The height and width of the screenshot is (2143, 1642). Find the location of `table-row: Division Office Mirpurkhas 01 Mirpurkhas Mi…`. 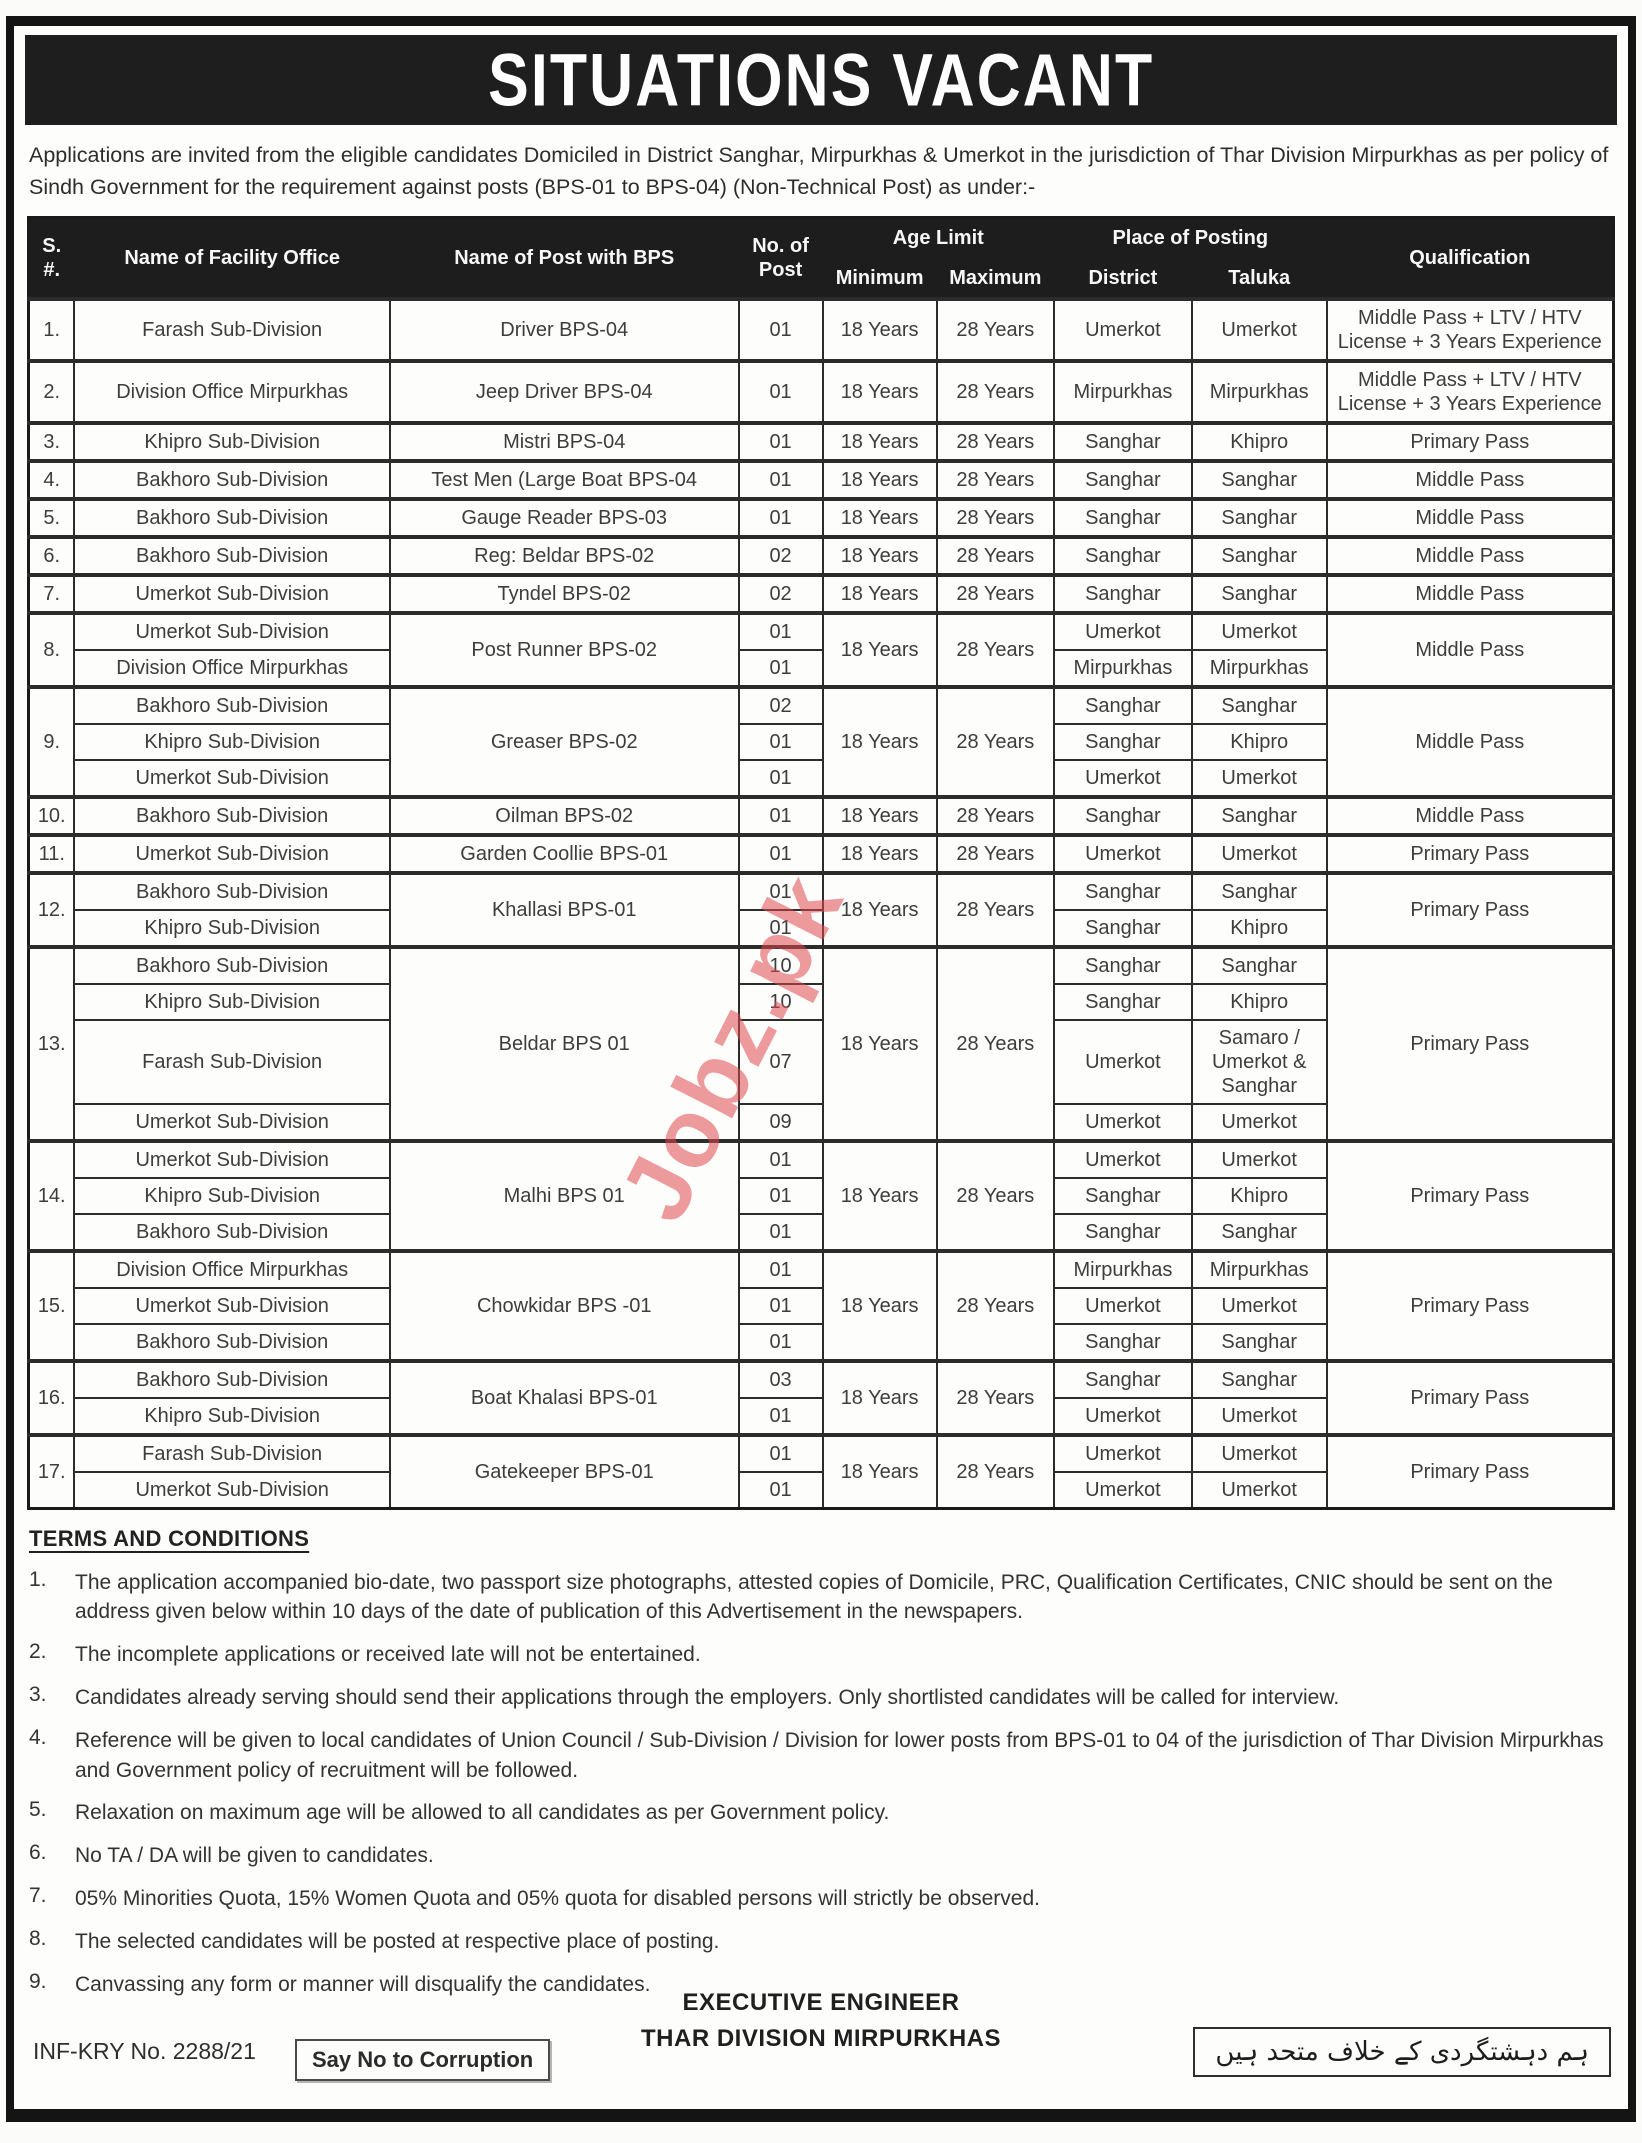

table-row: Division Office Mirpurkhas 01 Mirpurkhas Mi… is located at coordinates (821, 668).